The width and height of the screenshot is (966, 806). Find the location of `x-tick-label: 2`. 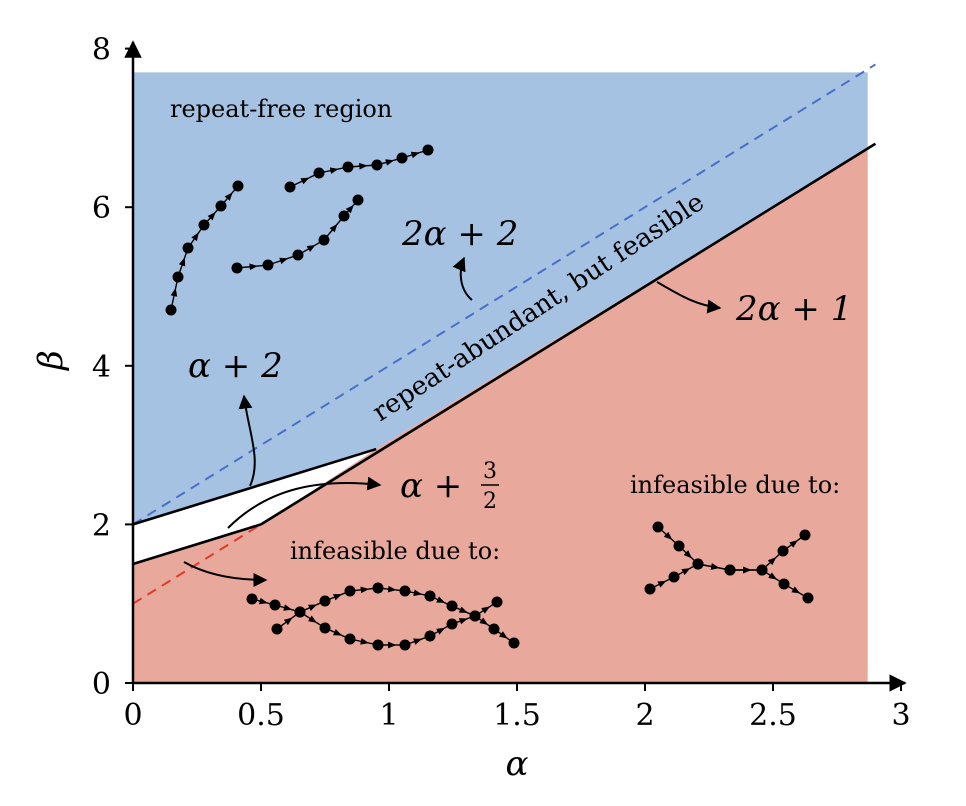

x-tick-label: 2 is located at coordinates (644, 715).